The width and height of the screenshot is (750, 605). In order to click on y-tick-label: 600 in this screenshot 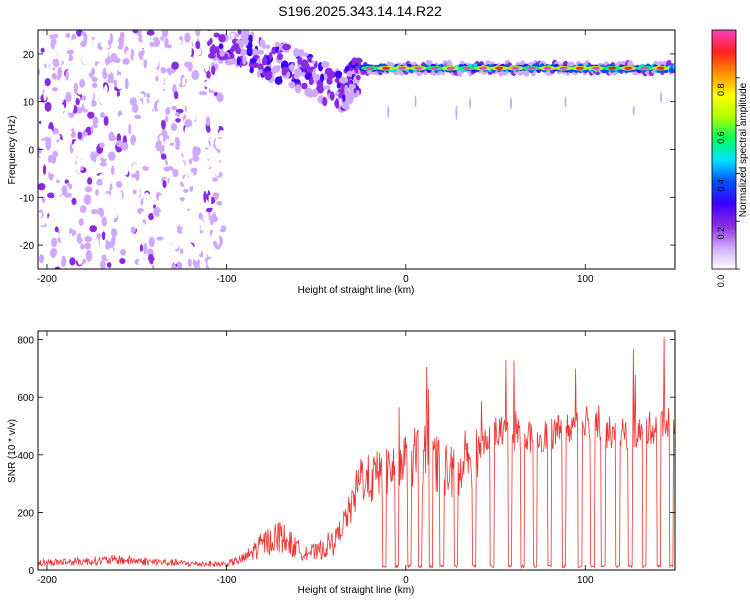, I will do `click(25, 398)`.